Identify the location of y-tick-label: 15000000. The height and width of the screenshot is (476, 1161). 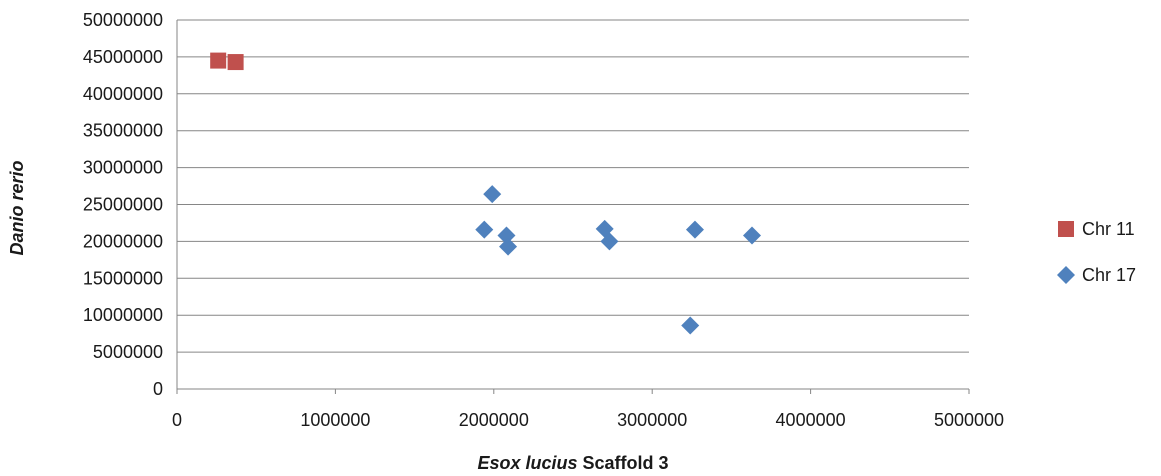
(123, 278).